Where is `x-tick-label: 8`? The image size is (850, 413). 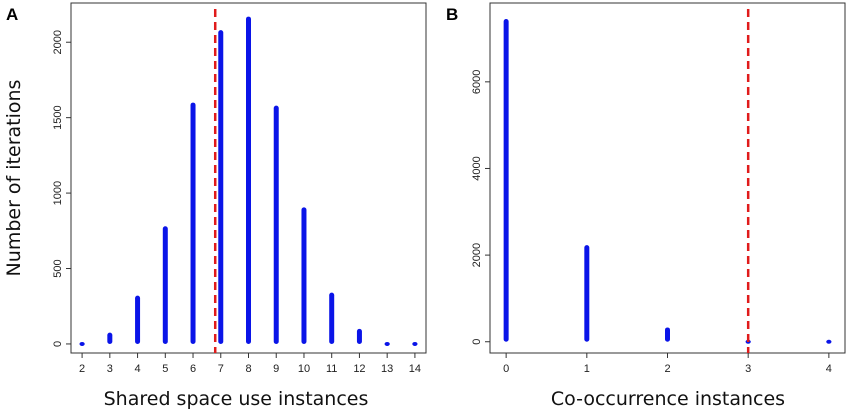 x-tick-label: 8 is located at coordinates (248, 369).